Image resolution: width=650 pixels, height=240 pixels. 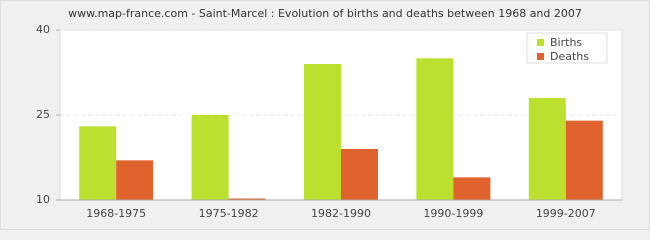 I want to click on x-tick-label: 1999-2007, so click(x=566, y=213).